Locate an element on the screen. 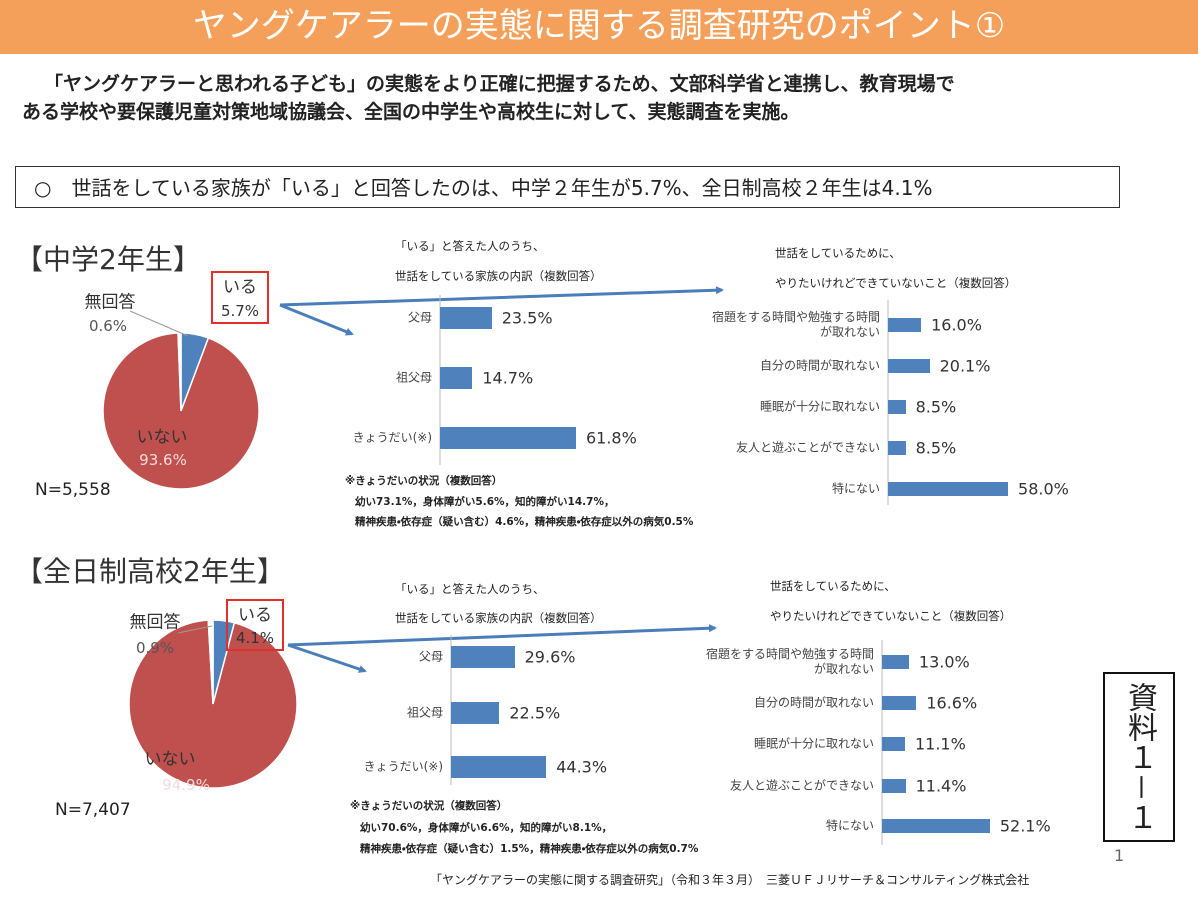 This screenshot has height=899, width=1198. value-label: 23.5% is located at coordinates (527, 318).